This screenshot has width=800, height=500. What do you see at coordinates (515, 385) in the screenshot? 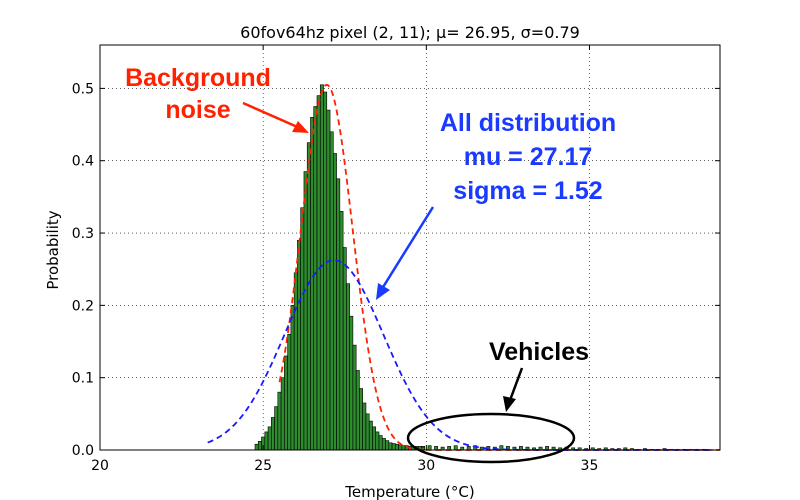
I see `vehicles-arrow` at bounding box center [515, 385].